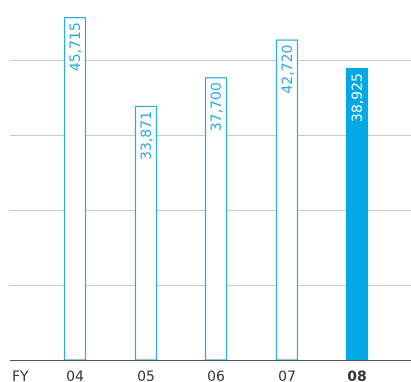 The height and width of the screenshot is (382, 411). What do you see at coordinates (288, 69) in the screenshot?
I see `bar-value-label: 42,720` at bounding box center [288, 69].